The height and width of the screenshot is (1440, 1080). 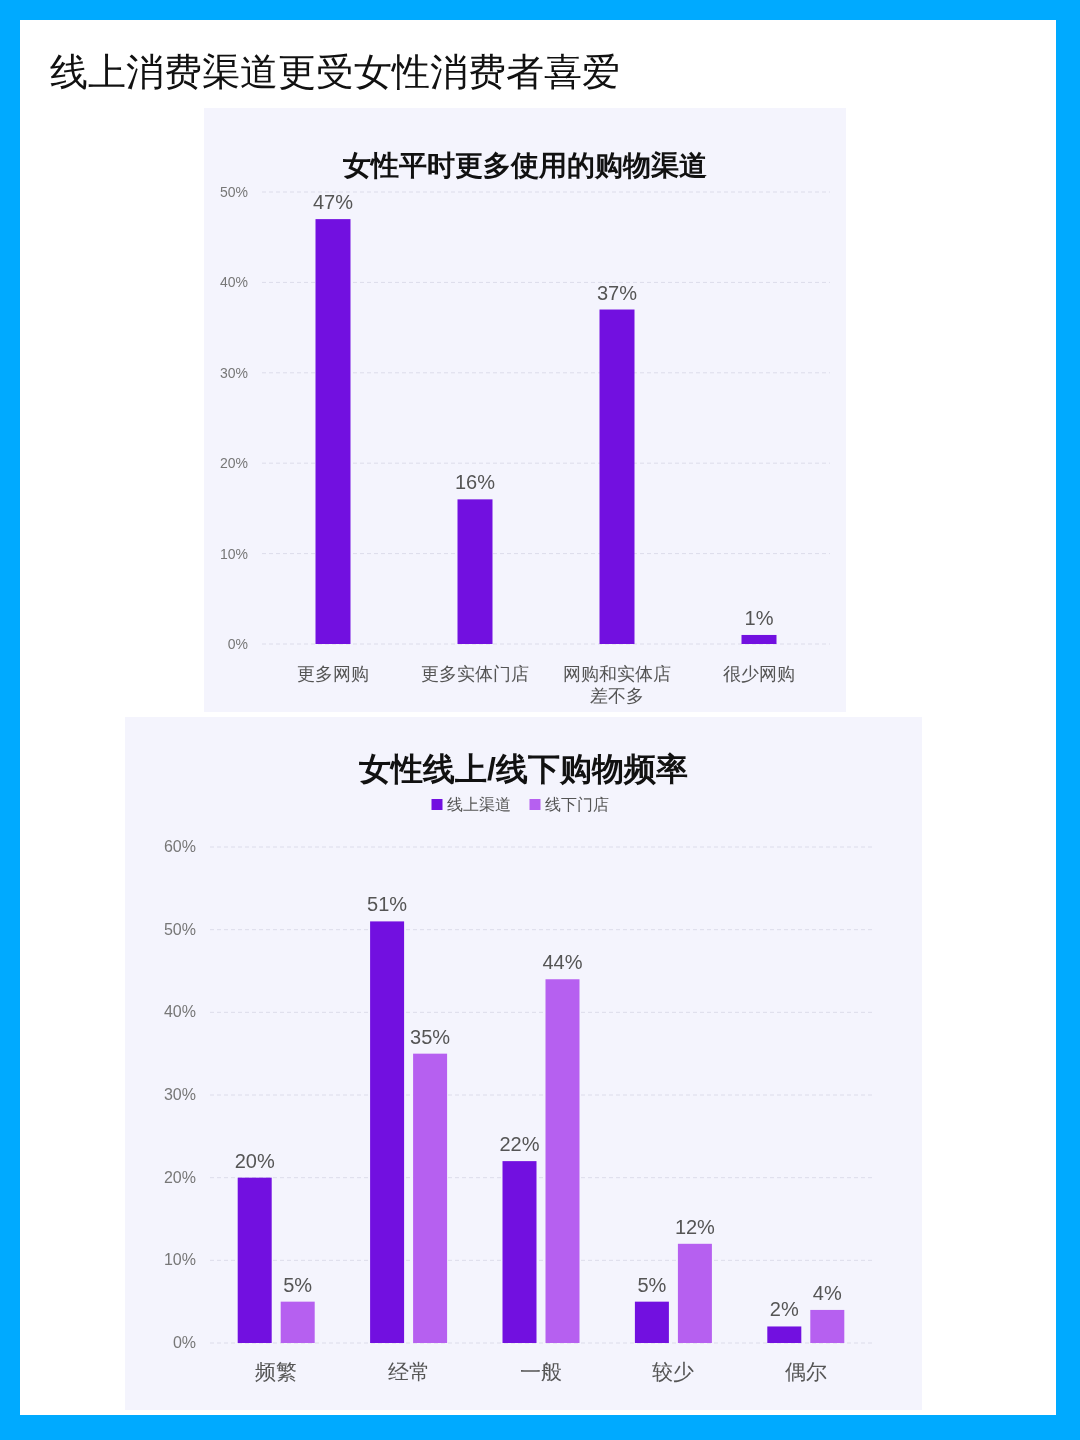 What do you see at coordinates (673, 1371) in the screenshot?
I see `x-tick-label: 较少` at bounding box center [673, 1371].